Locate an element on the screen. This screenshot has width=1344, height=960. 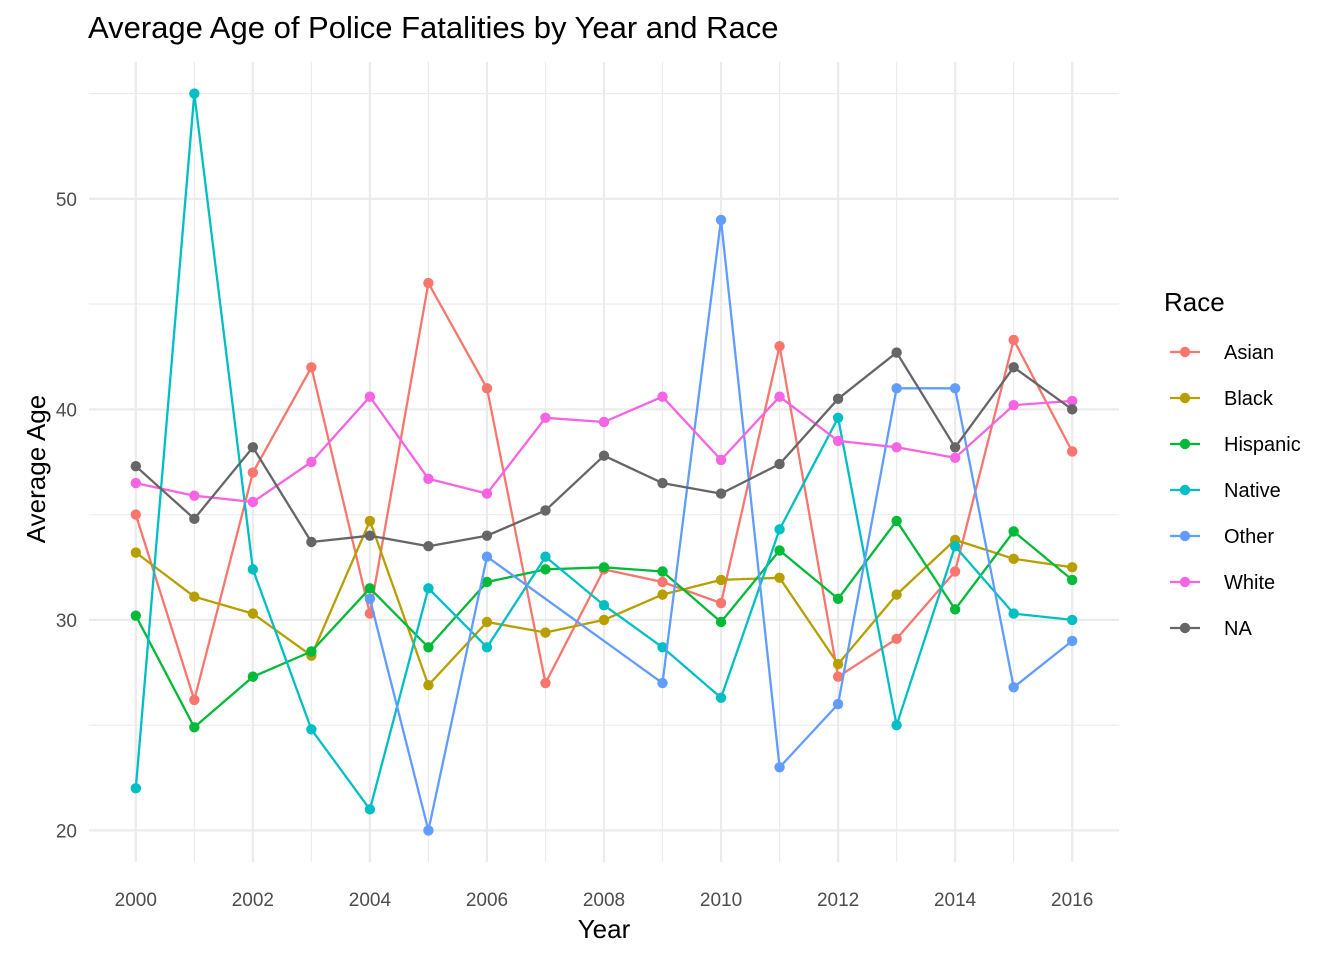
legend-item: Other is located at coordinates (1222, 537).